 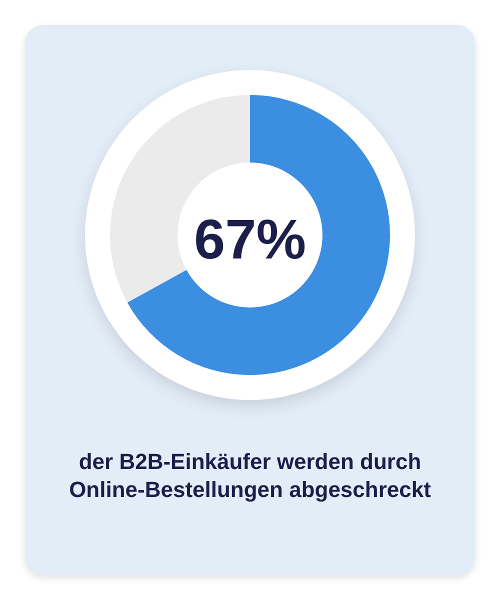 I want to click on text: der B2B-Einkäufer werden durch Online-Bestellungen abgeschreckt, so click(x=250, y=476).